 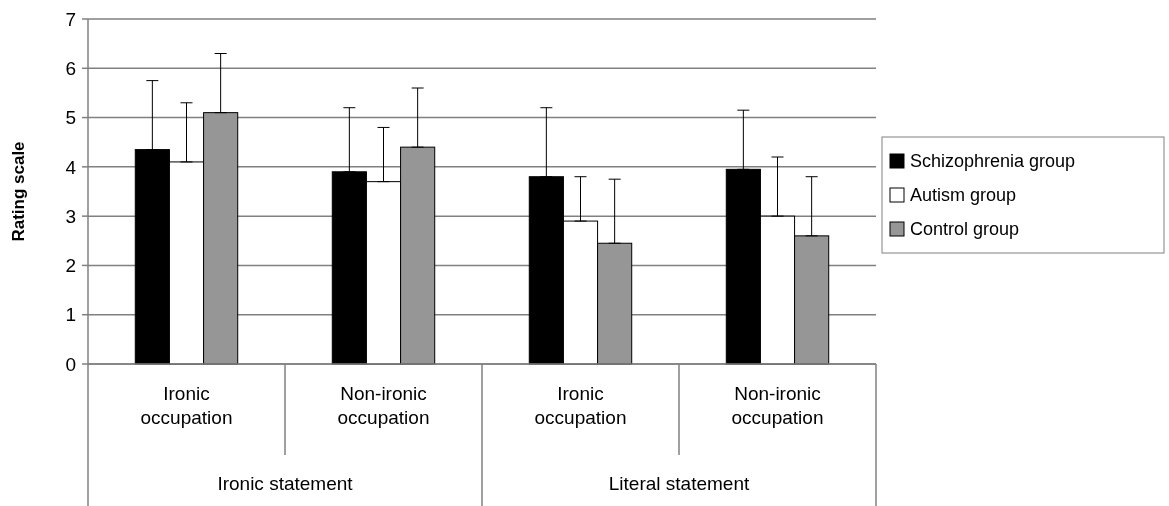 I want to click on legend-label: Control group, so click(x=965, y=229).